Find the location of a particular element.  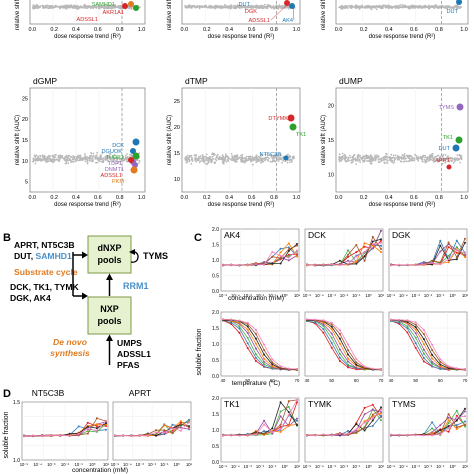

hit-label: TYMS is located at coordinates (446, 108).